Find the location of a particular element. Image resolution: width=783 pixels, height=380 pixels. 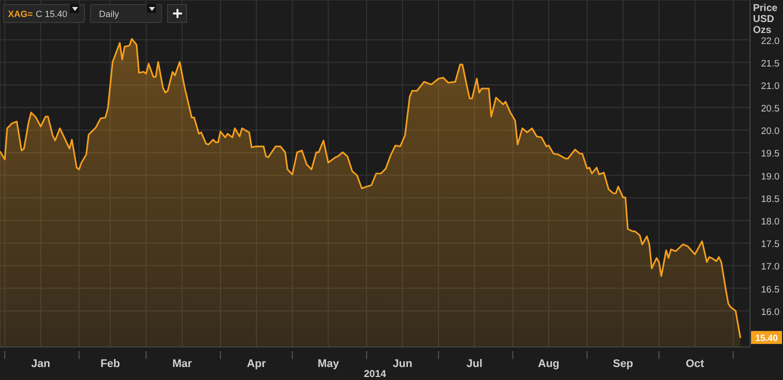

x-tick-label: Jul is located at coordinates (474, 364).